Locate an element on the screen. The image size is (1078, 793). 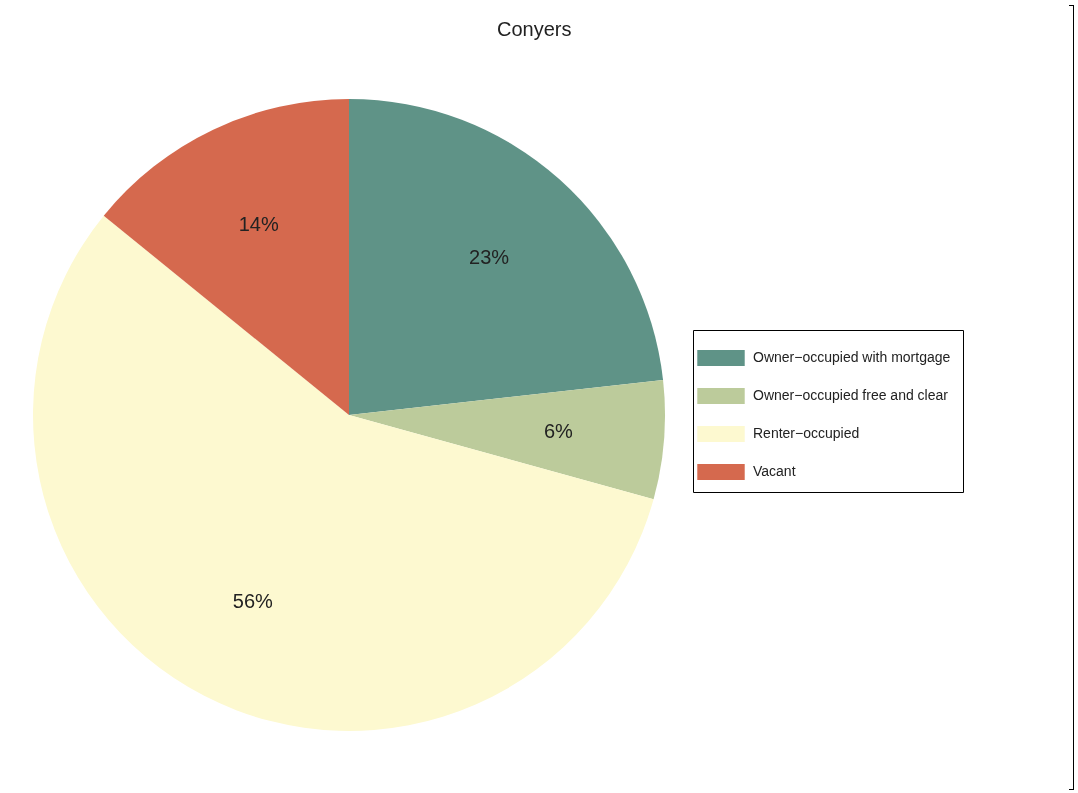
chart-title: Conyers is located at coordinates (534, 29).